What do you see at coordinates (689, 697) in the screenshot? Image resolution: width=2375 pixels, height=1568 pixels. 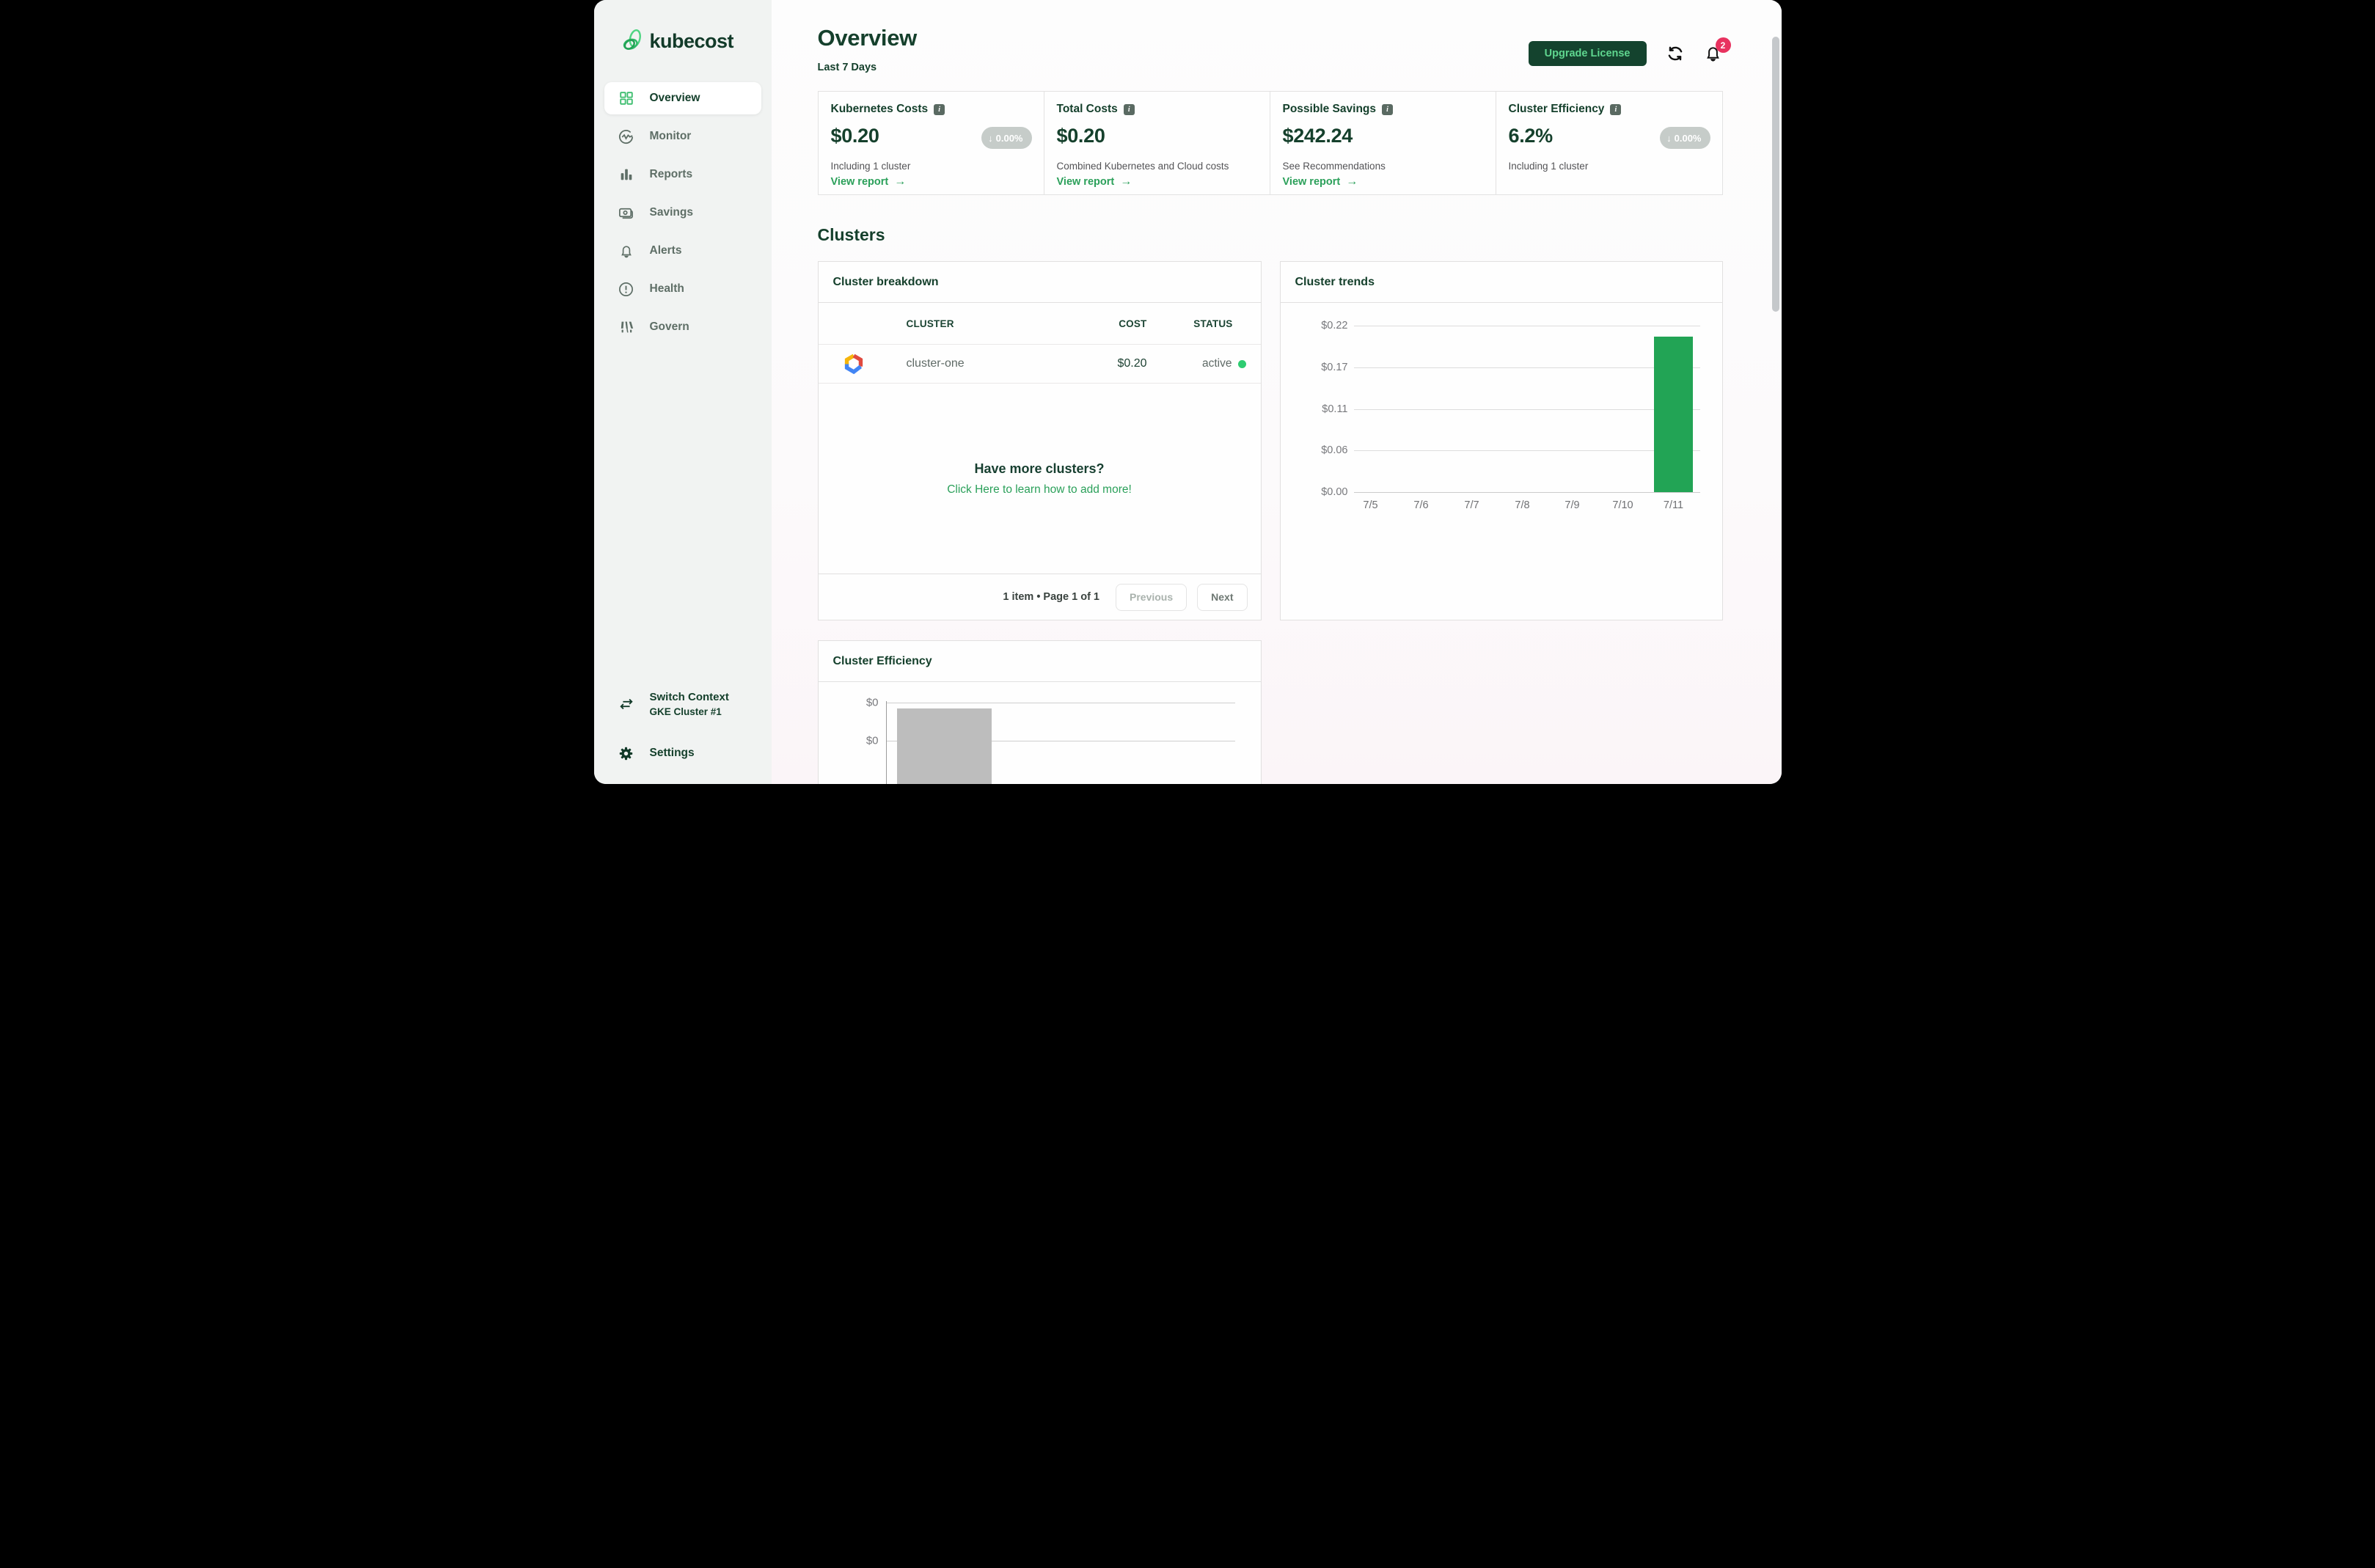 I see `switch-context-label: Switch Context` at bounding box center [689, 697].